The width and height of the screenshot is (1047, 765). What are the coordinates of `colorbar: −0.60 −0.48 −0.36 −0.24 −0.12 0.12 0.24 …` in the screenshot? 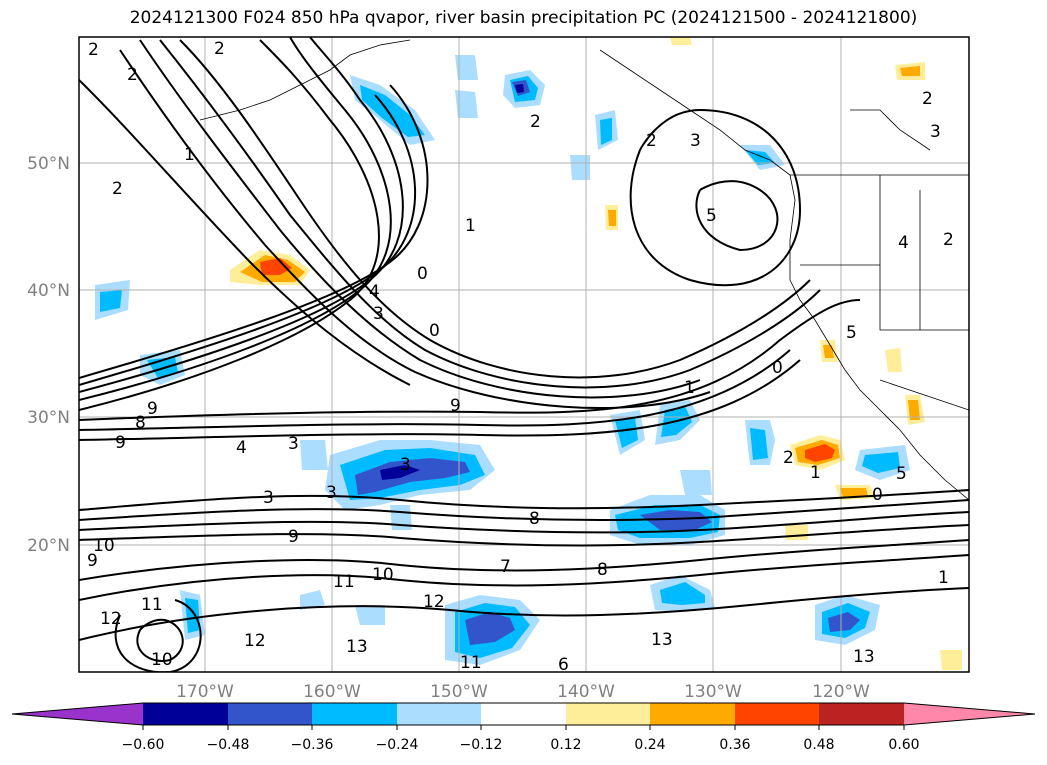 It's located at (523, 727).